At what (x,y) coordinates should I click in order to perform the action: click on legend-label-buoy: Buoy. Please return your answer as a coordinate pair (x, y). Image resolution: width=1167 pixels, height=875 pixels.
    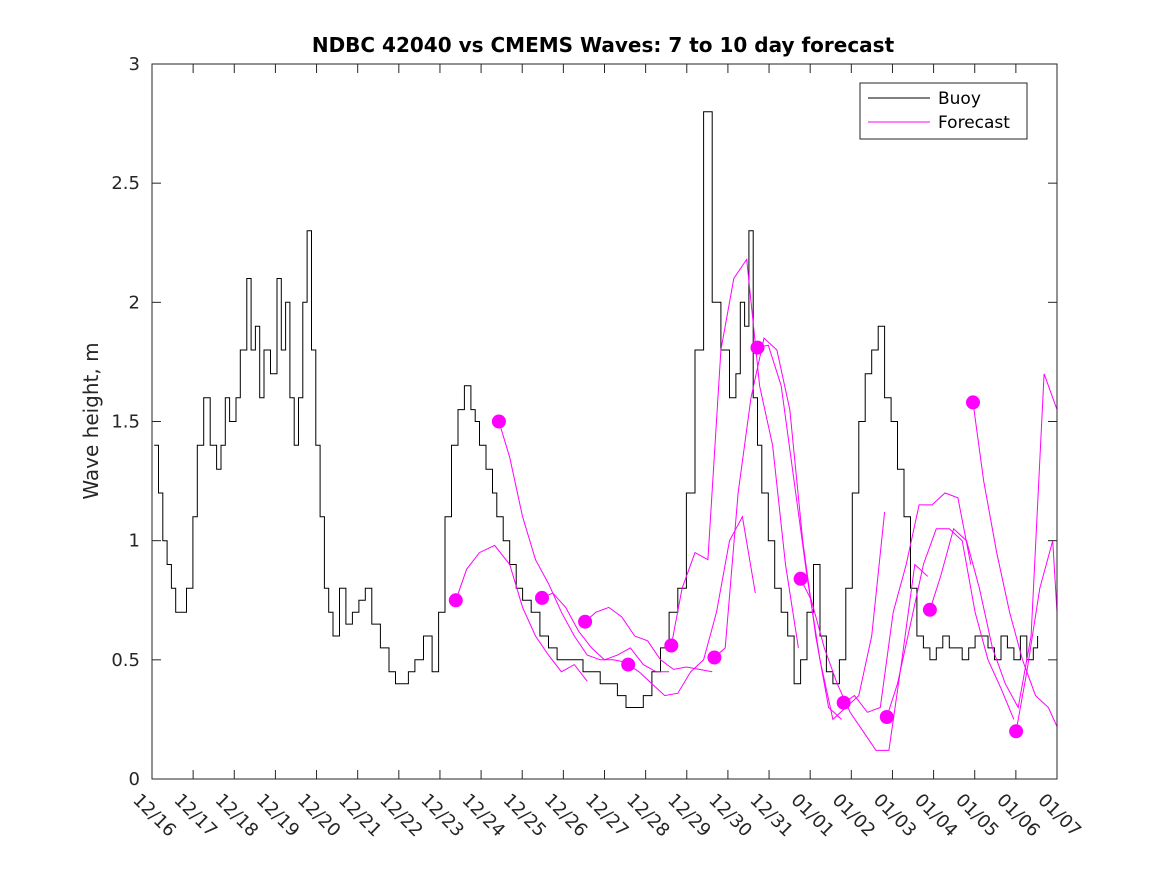
    Looking at the image, I should click on (959, 99).